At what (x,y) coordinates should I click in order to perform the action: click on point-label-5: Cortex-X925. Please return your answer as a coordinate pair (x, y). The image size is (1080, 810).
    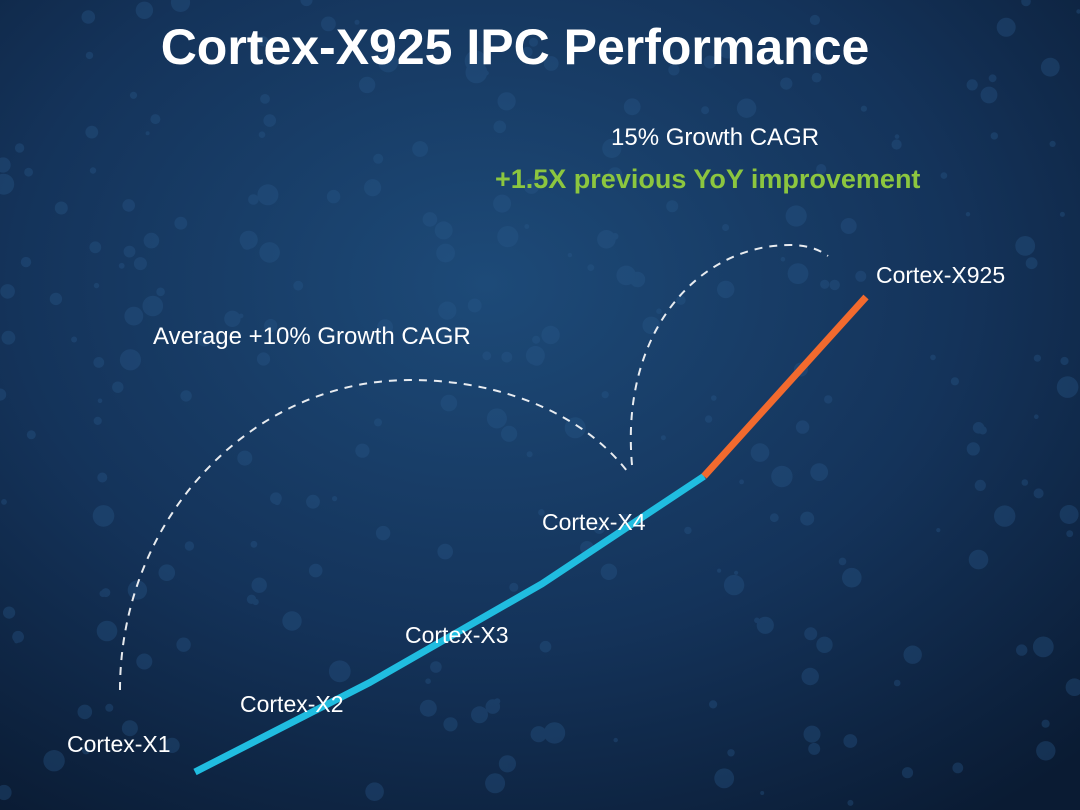
    Looking at the image, I should click on (940, 275).